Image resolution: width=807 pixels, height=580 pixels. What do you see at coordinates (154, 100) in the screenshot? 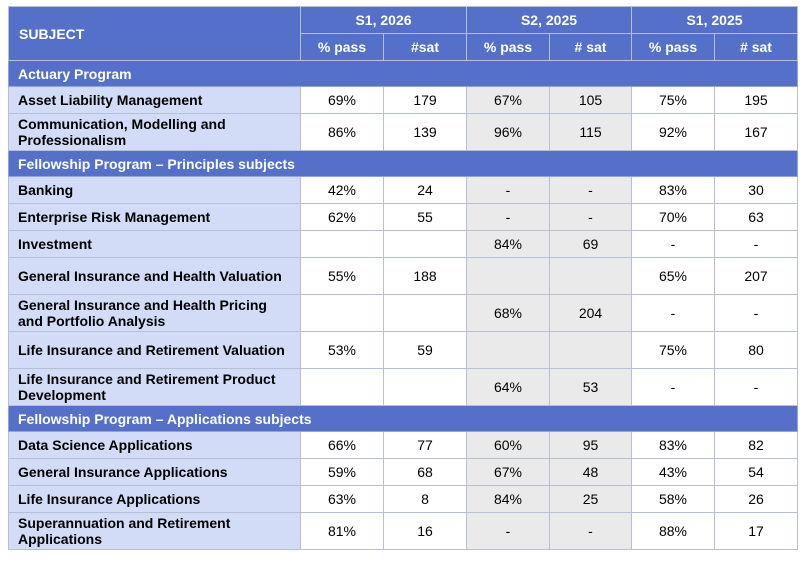
I see `subject-name: Asset Liability Management` at bounding box center [154, 100].